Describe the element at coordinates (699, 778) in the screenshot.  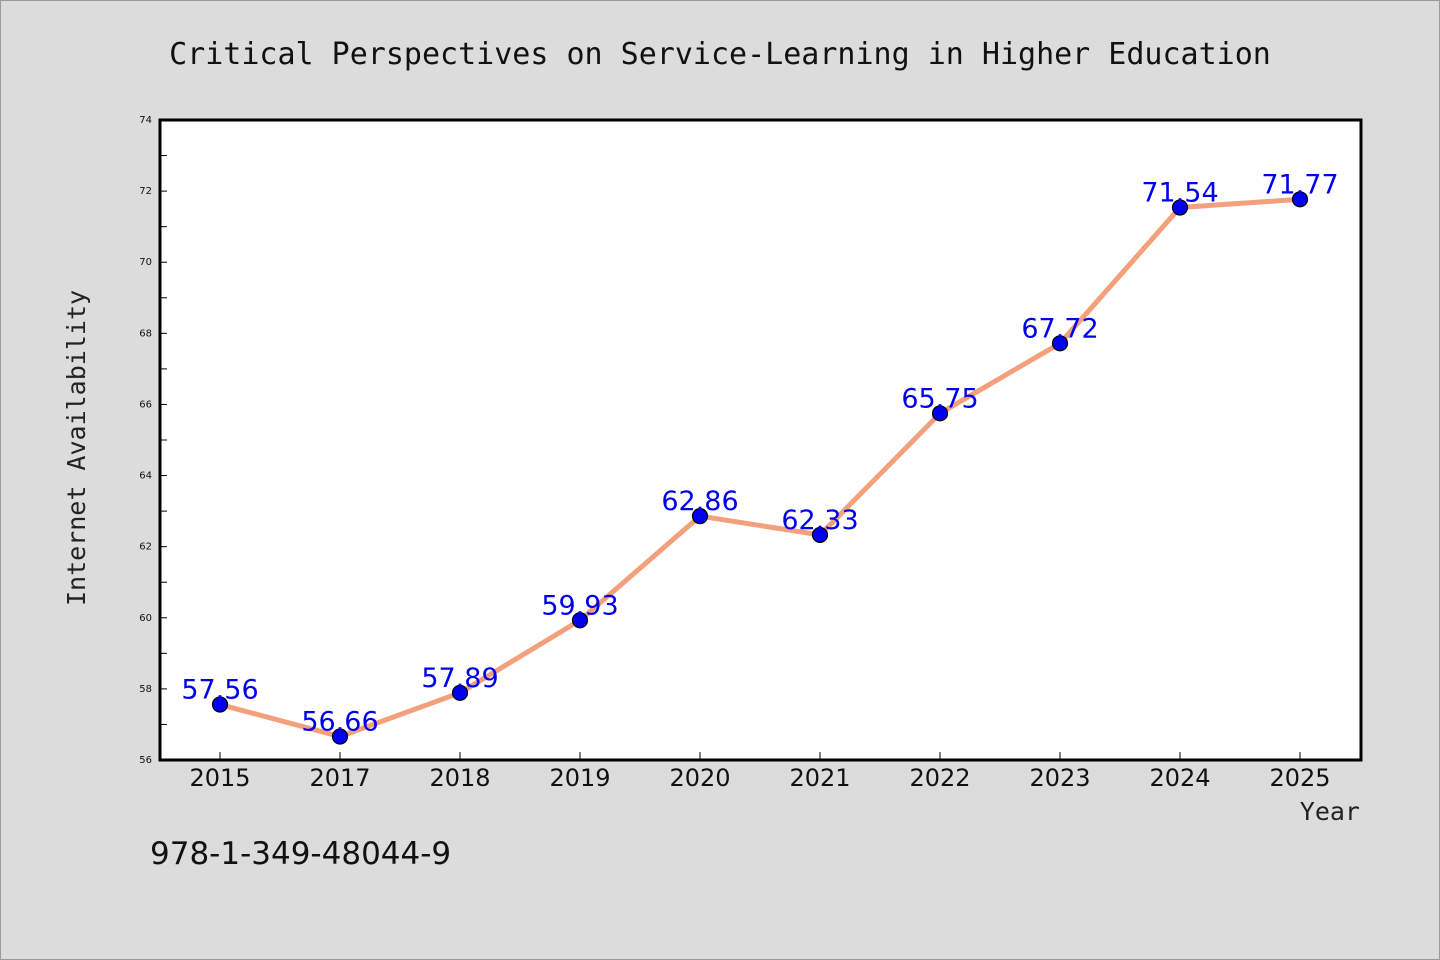
I see `x-tick-label: 2020` at that location.